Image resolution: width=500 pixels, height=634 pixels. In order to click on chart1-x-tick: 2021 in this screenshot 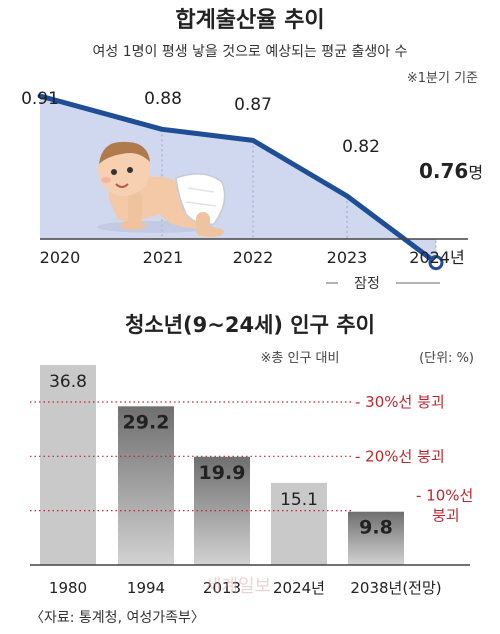, I will do `click(163, 257)`.